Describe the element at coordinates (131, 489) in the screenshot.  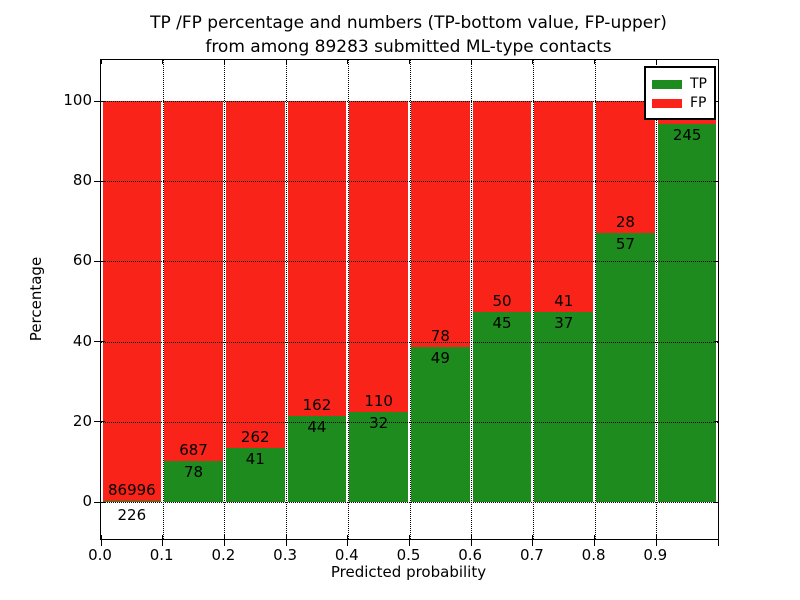
I see `fp-count-label: 86996` at that location.